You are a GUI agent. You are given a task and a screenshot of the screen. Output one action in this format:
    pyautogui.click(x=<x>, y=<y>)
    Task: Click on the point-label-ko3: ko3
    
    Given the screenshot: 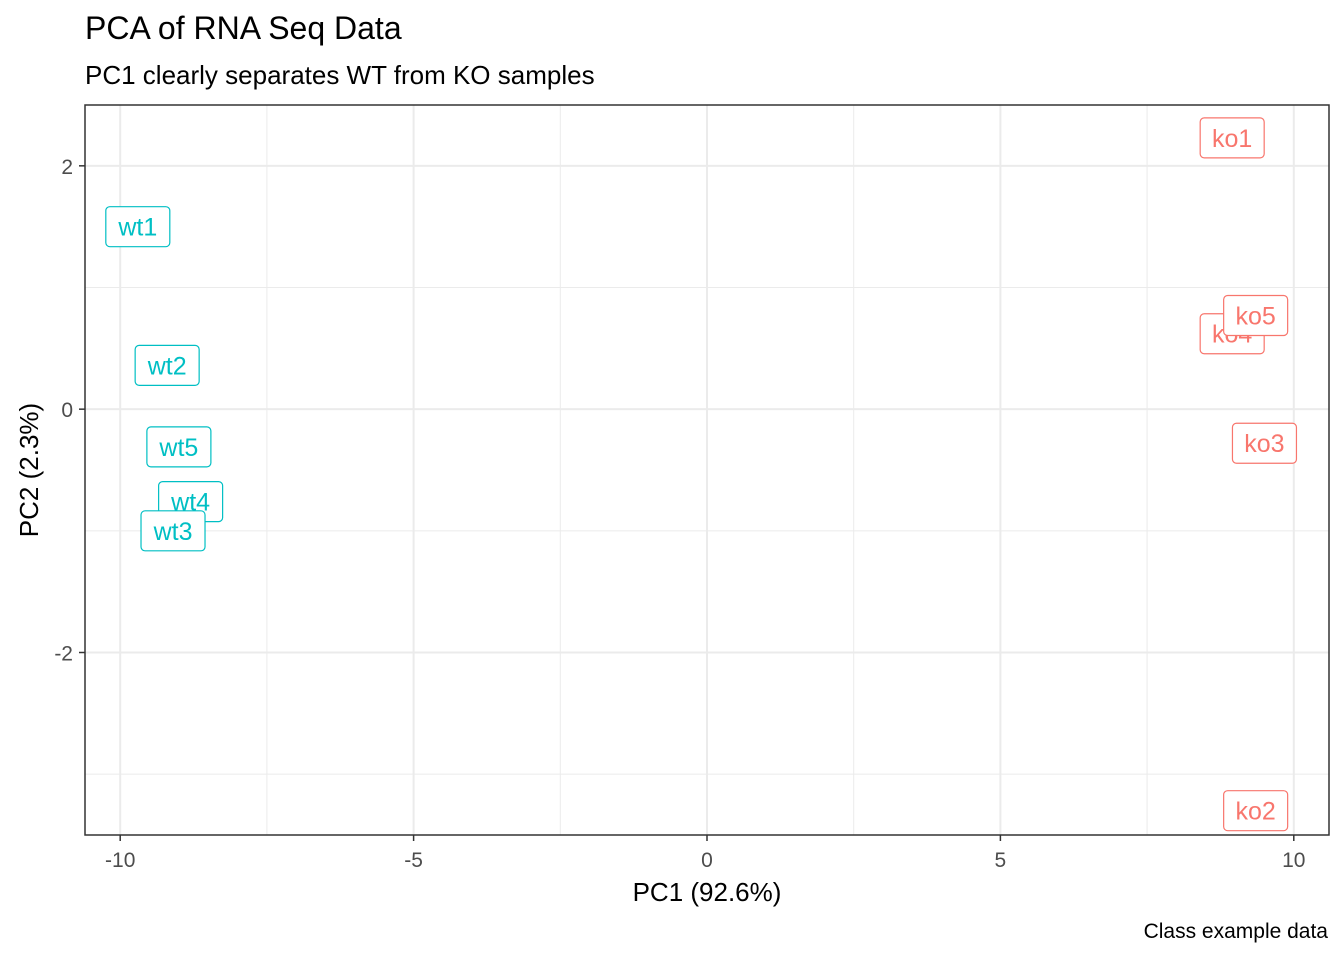 What is the action you would take?
    pyautogui.click(x=1264, y=443)
    